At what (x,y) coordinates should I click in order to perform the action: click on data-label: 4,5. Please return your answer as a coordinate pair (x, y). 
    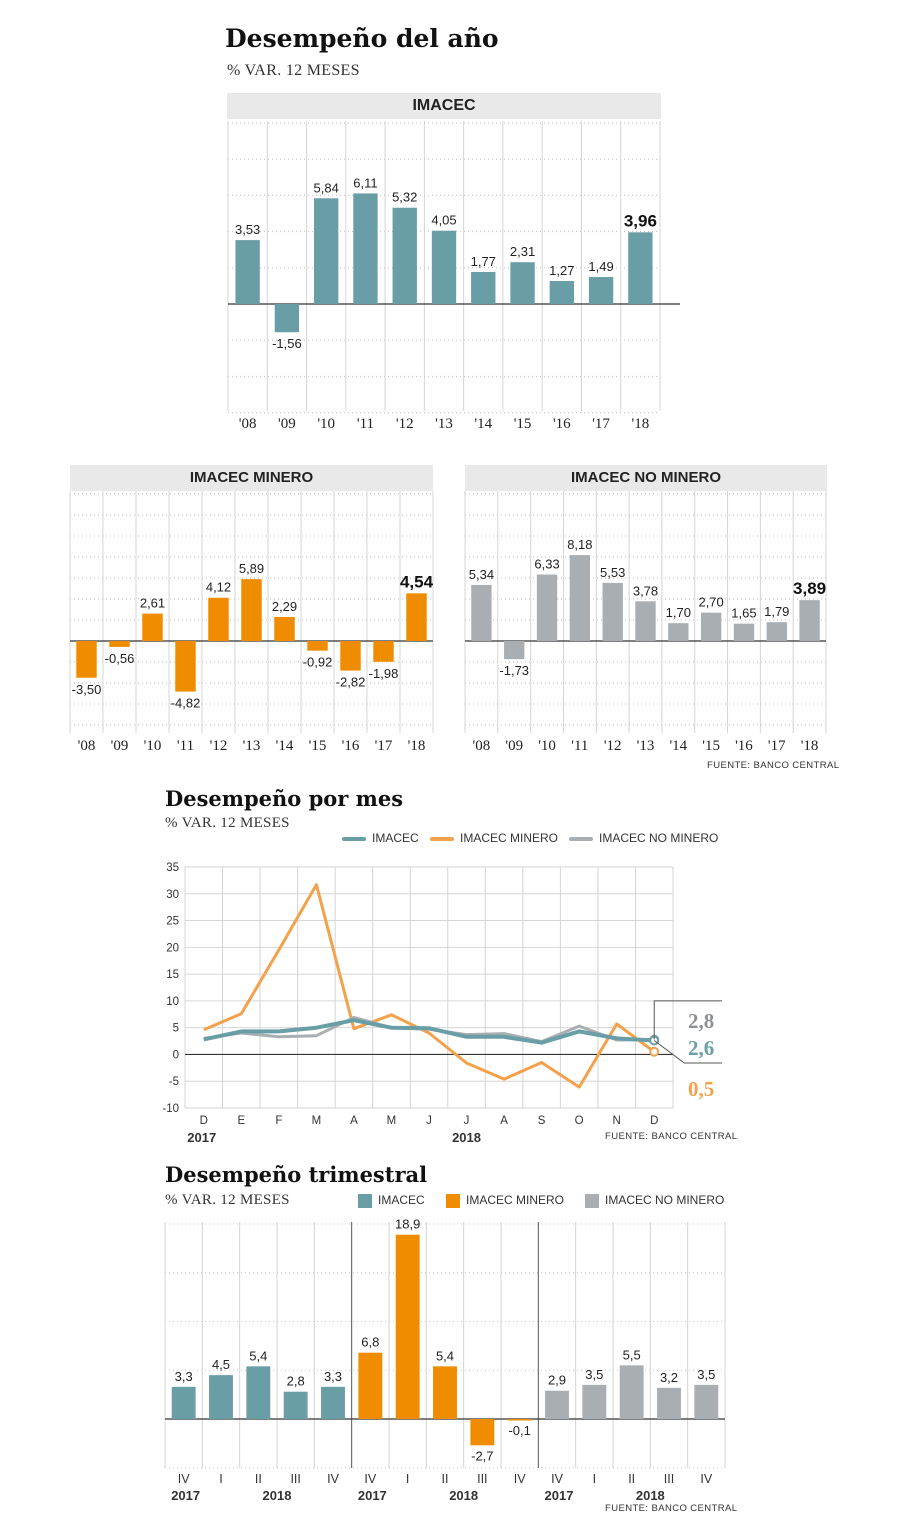
    Looking at the image, I should click on (221, 1364).